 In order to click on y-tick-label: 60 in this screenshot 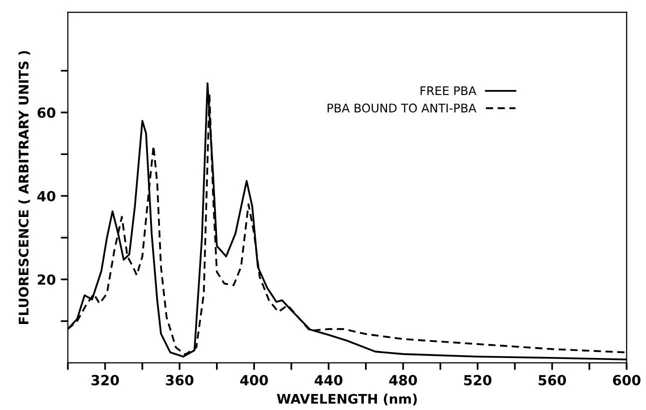, I will do `click(47, 112)`.